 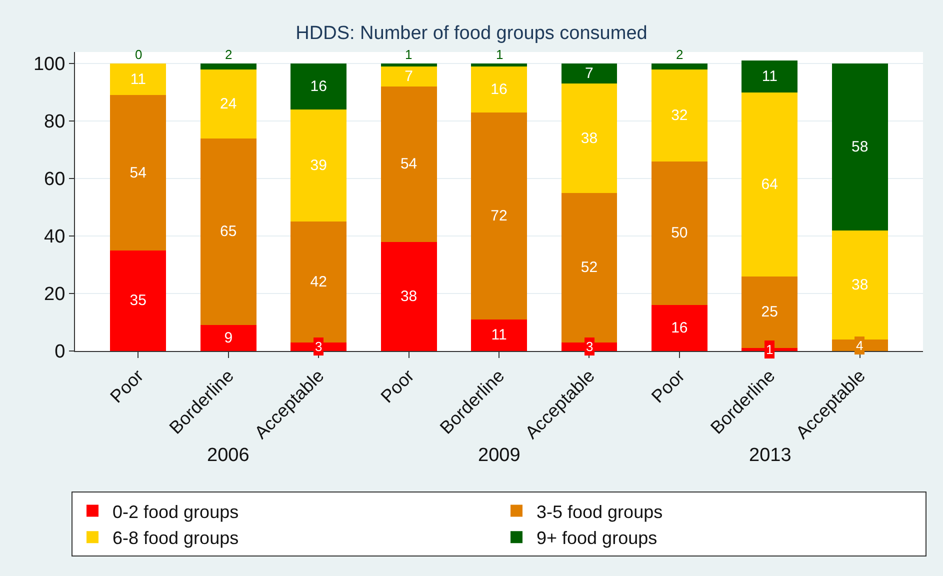 I want to click on data-label: 58, so click(x=860, y=147).